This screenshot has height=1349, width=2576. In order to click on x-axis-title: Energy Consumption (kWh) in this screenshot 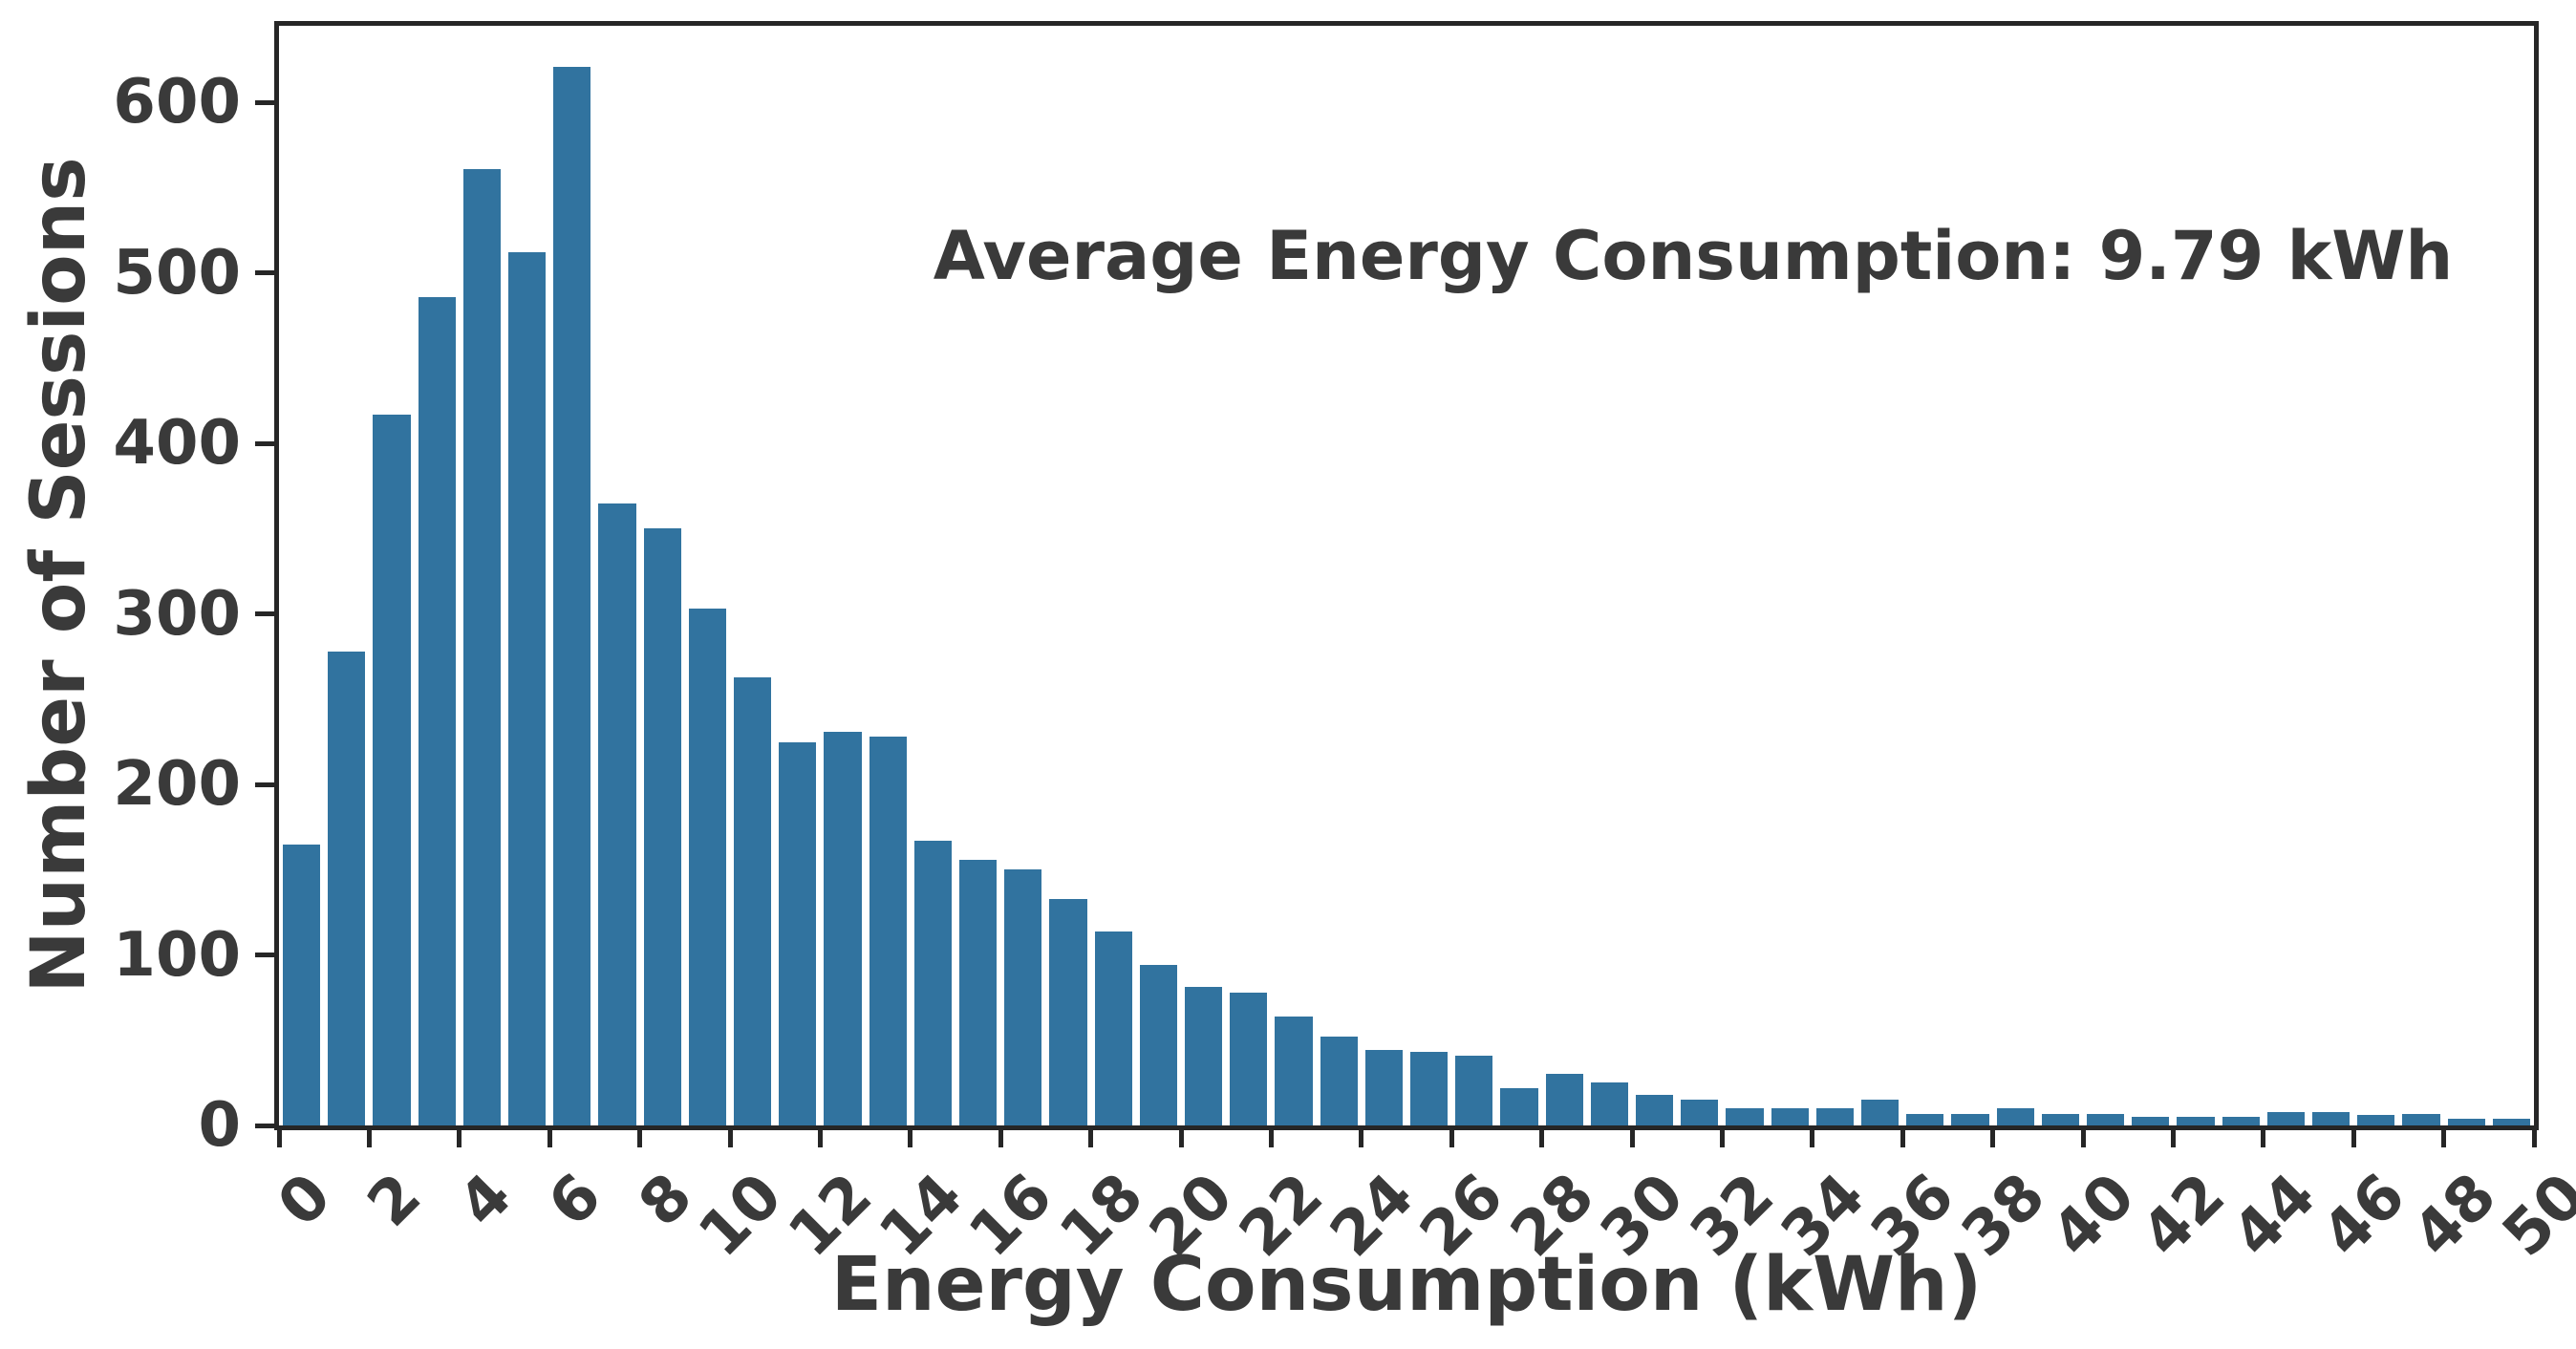, I will do `click(1406, 1285)`.